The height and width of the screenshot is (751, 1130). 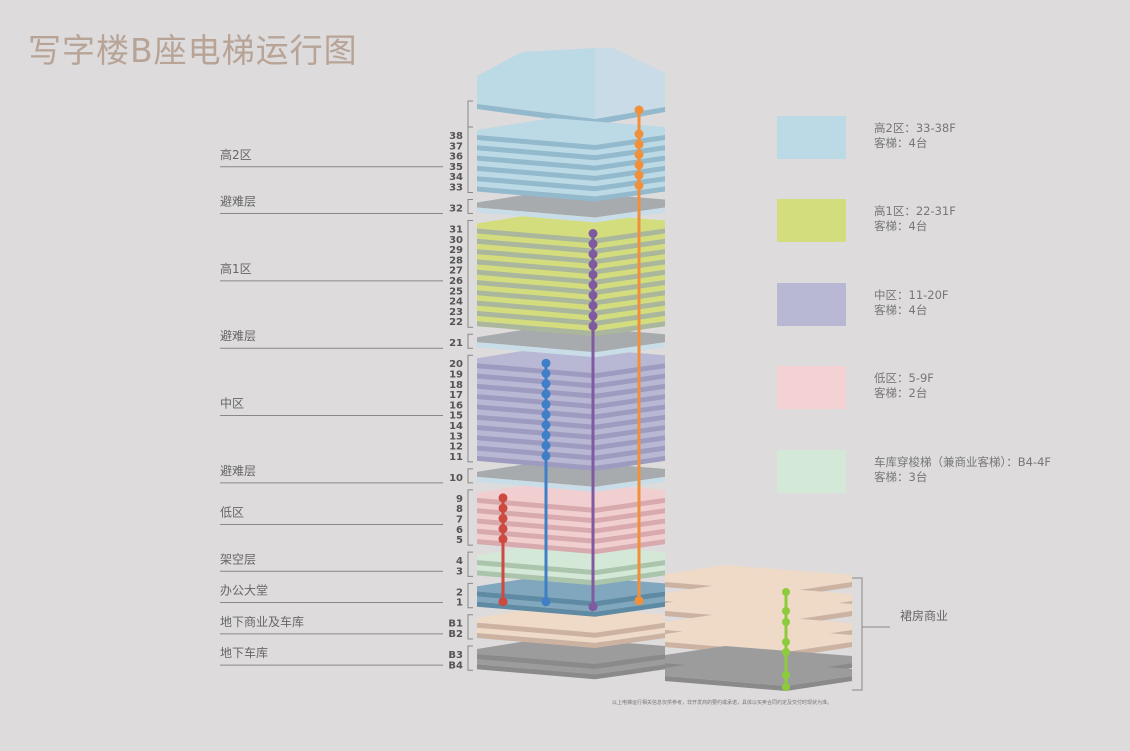 What do you see at coordinates (456, 426) in the screenshot?
I see `floor-number: 14` at bounding box center [456, 426].